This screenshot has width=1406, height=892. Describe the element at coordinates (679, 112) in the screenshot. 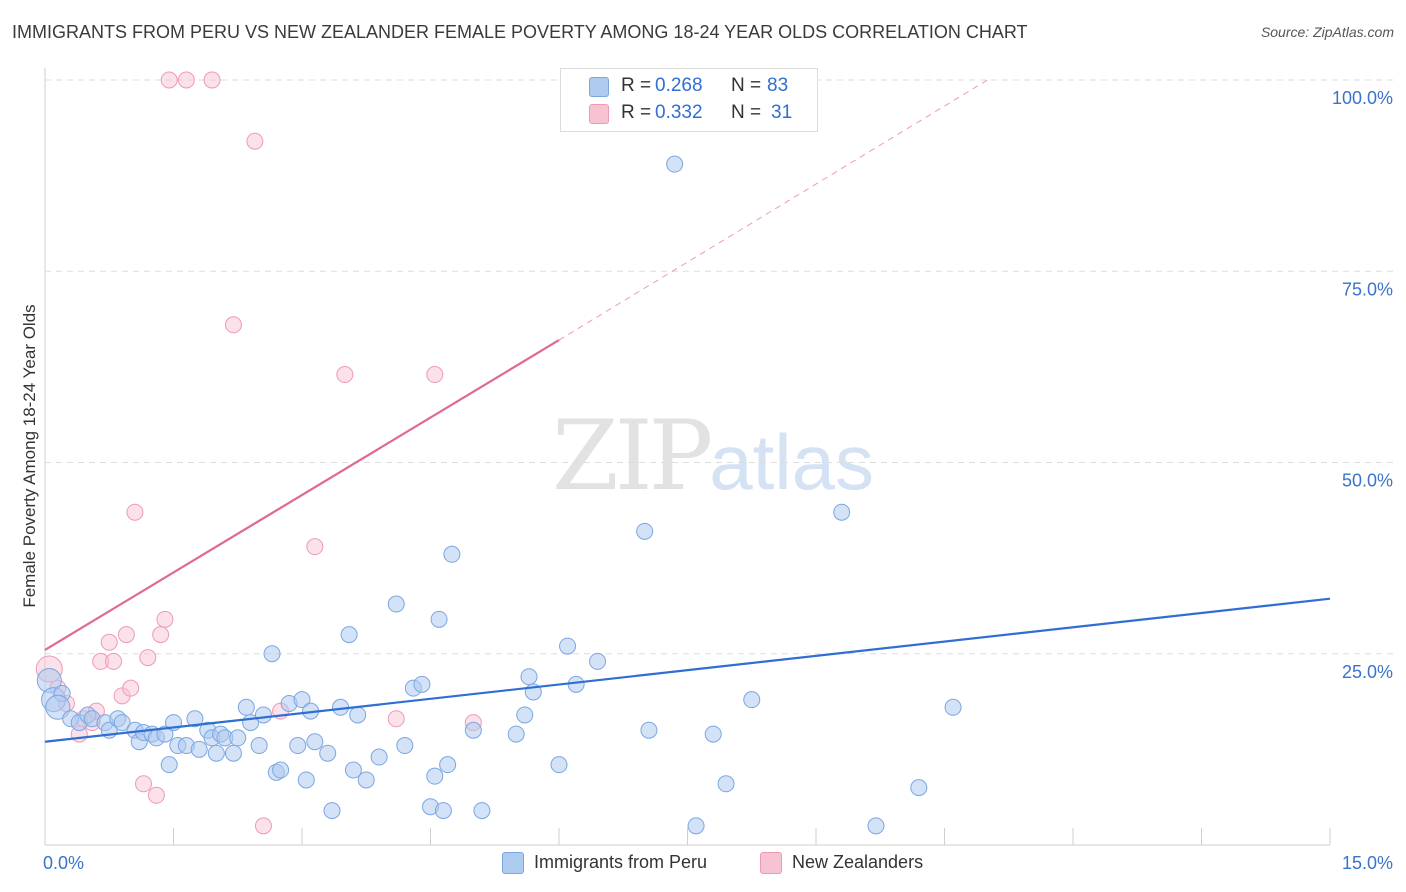

I see `legend-r-value: 0.332` at that location.